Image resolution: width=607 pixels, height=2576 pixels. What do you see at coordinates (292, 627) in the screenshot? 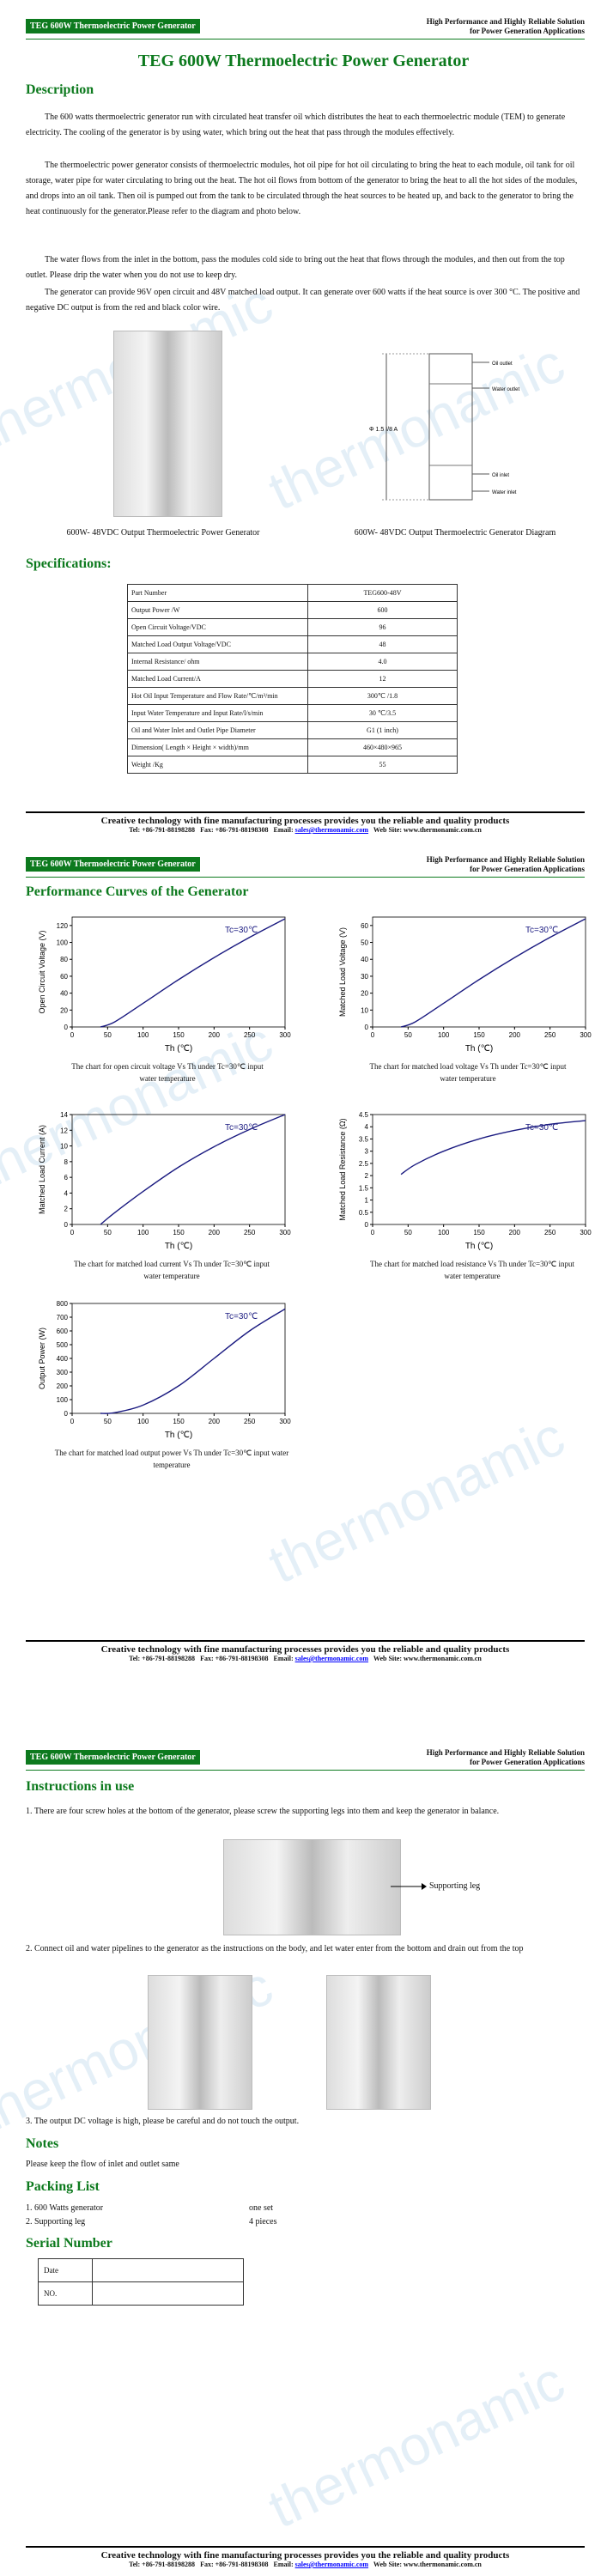
I see `spec-row: Open Circuit Voltage/VDC 96` at bounding box center [292, 627].